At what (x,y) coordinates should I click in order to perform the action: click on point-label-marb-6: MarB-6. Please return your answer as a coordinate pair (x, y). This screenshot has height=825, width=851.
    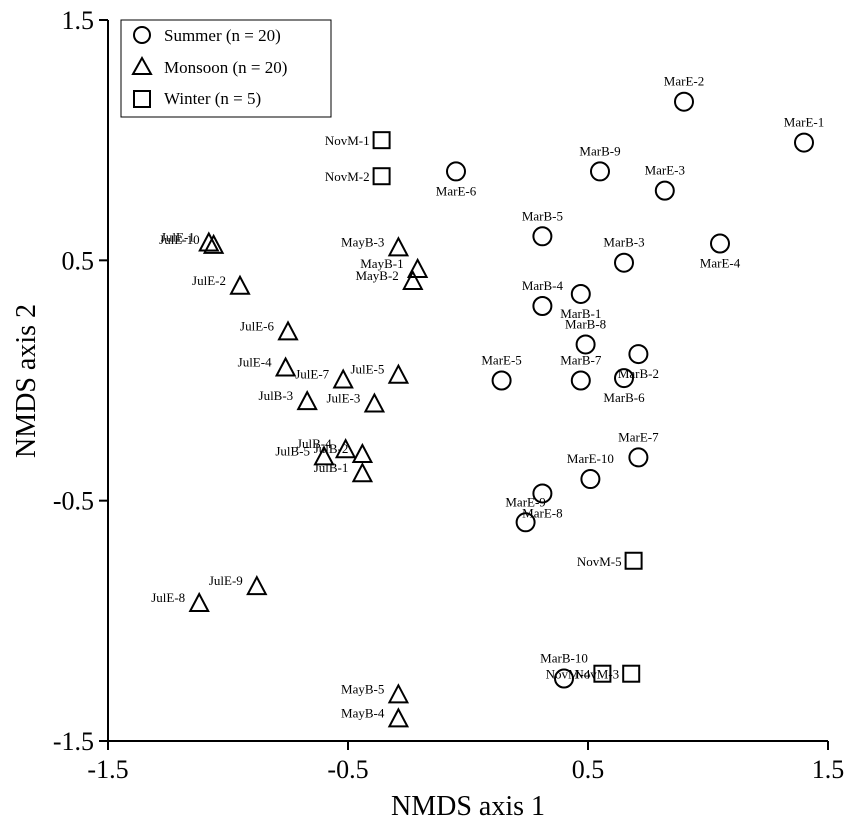
    Looking at the image, I should click on (624, 397).